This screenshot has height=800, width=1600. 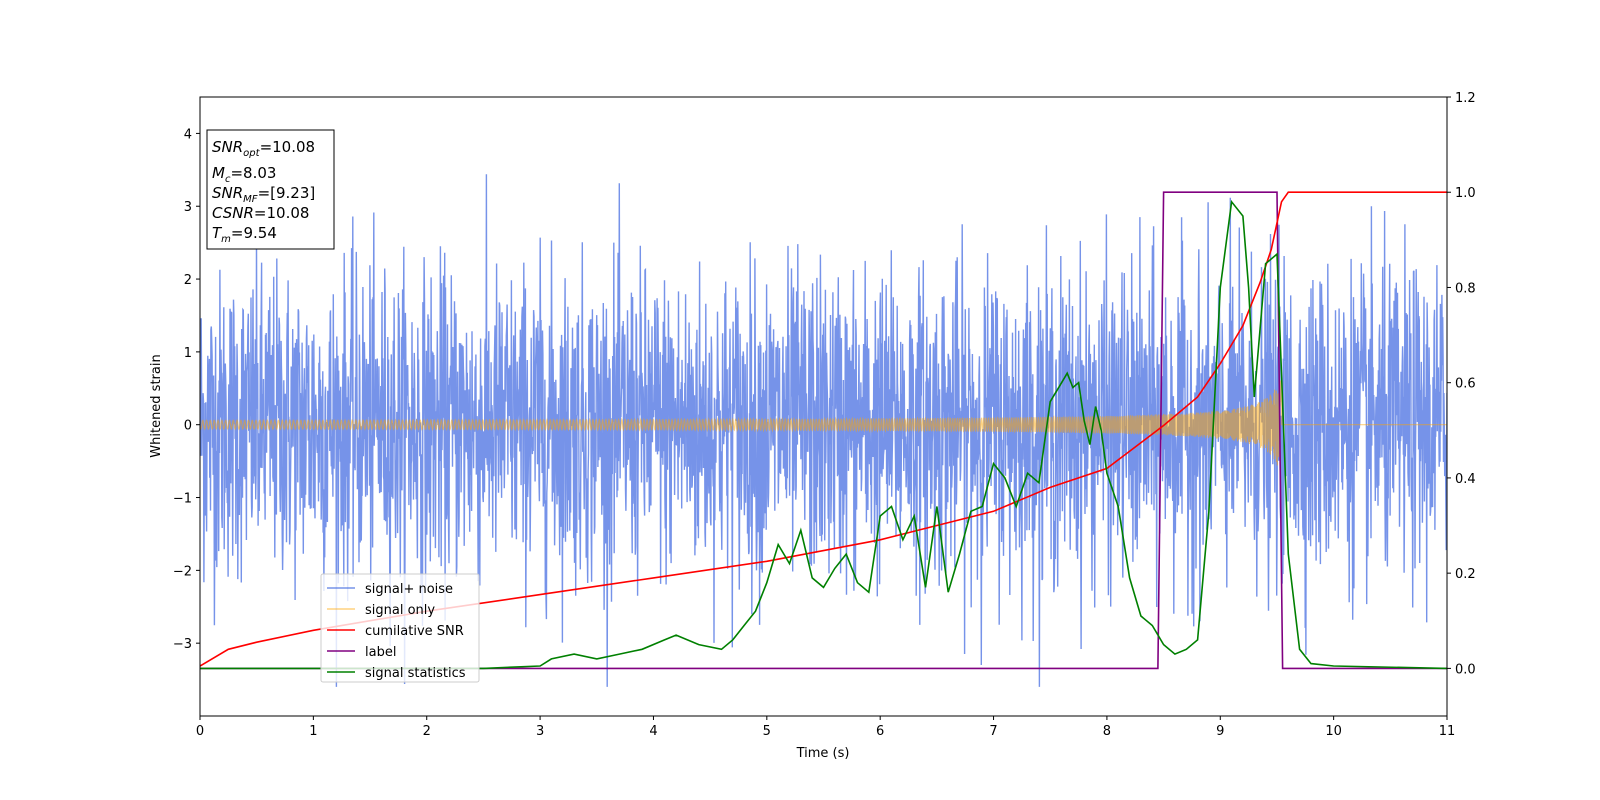 What do you see at coordinates (188, 280) in the screenshot?
I see `y-tick-label-5: 2` at bounding box center [188, 280].